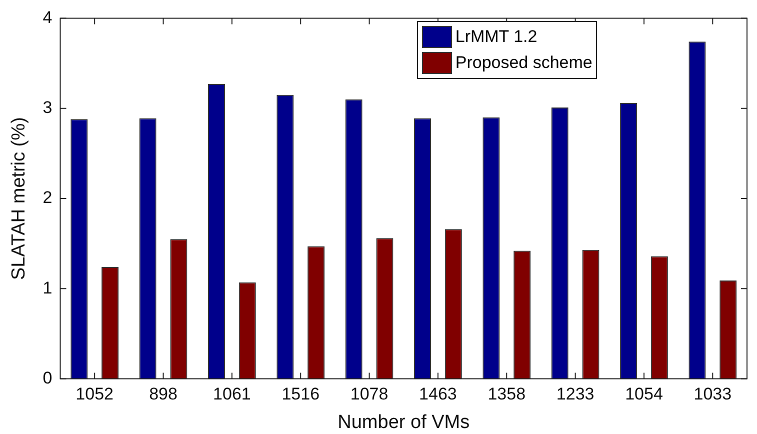 The image size is (757, 434). I want to click on y-tick-label: 3, so click(47, 108).